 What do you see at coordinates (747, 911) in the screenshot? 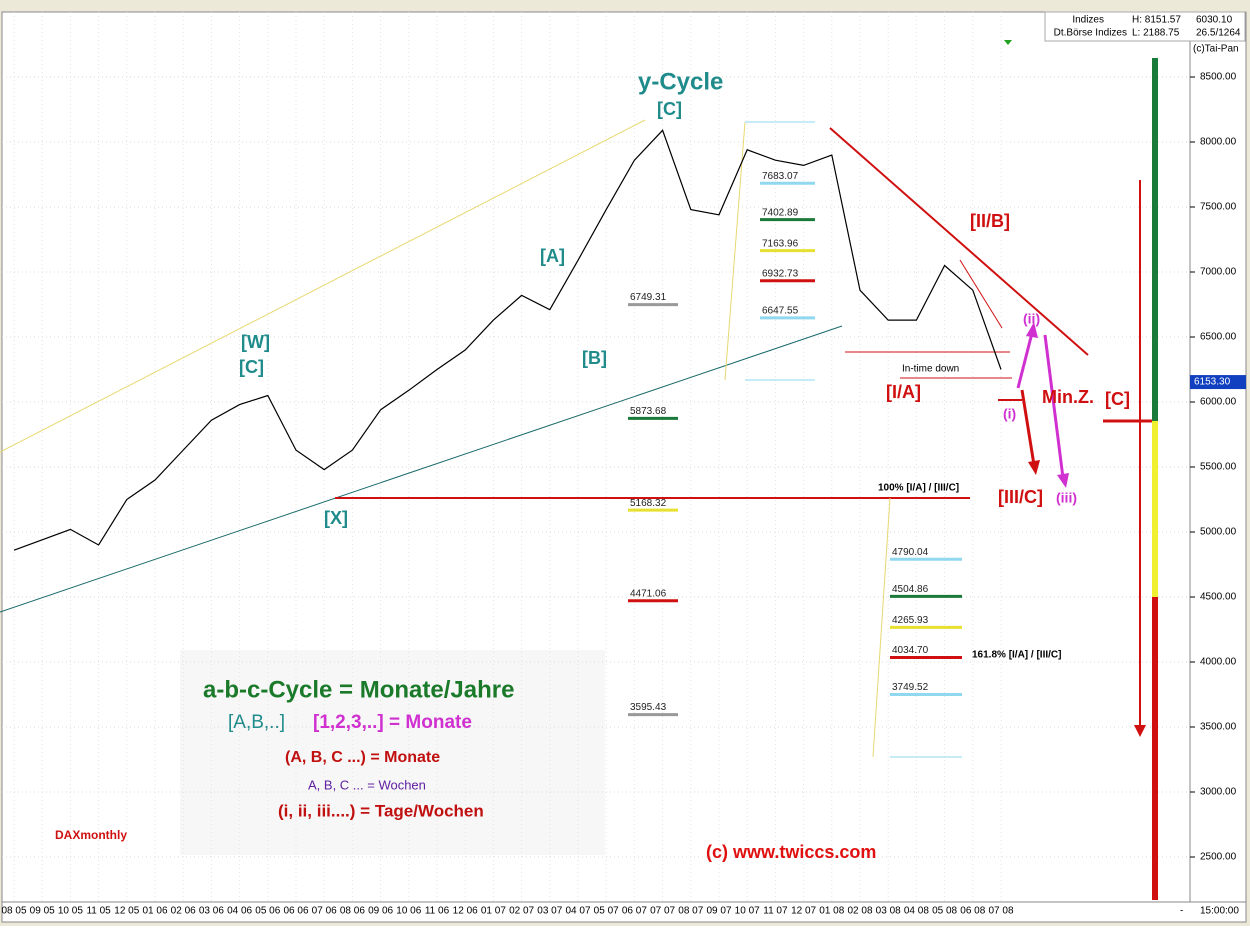
I see `x-tick-label: 10 07` at bounding box center [747, 911].